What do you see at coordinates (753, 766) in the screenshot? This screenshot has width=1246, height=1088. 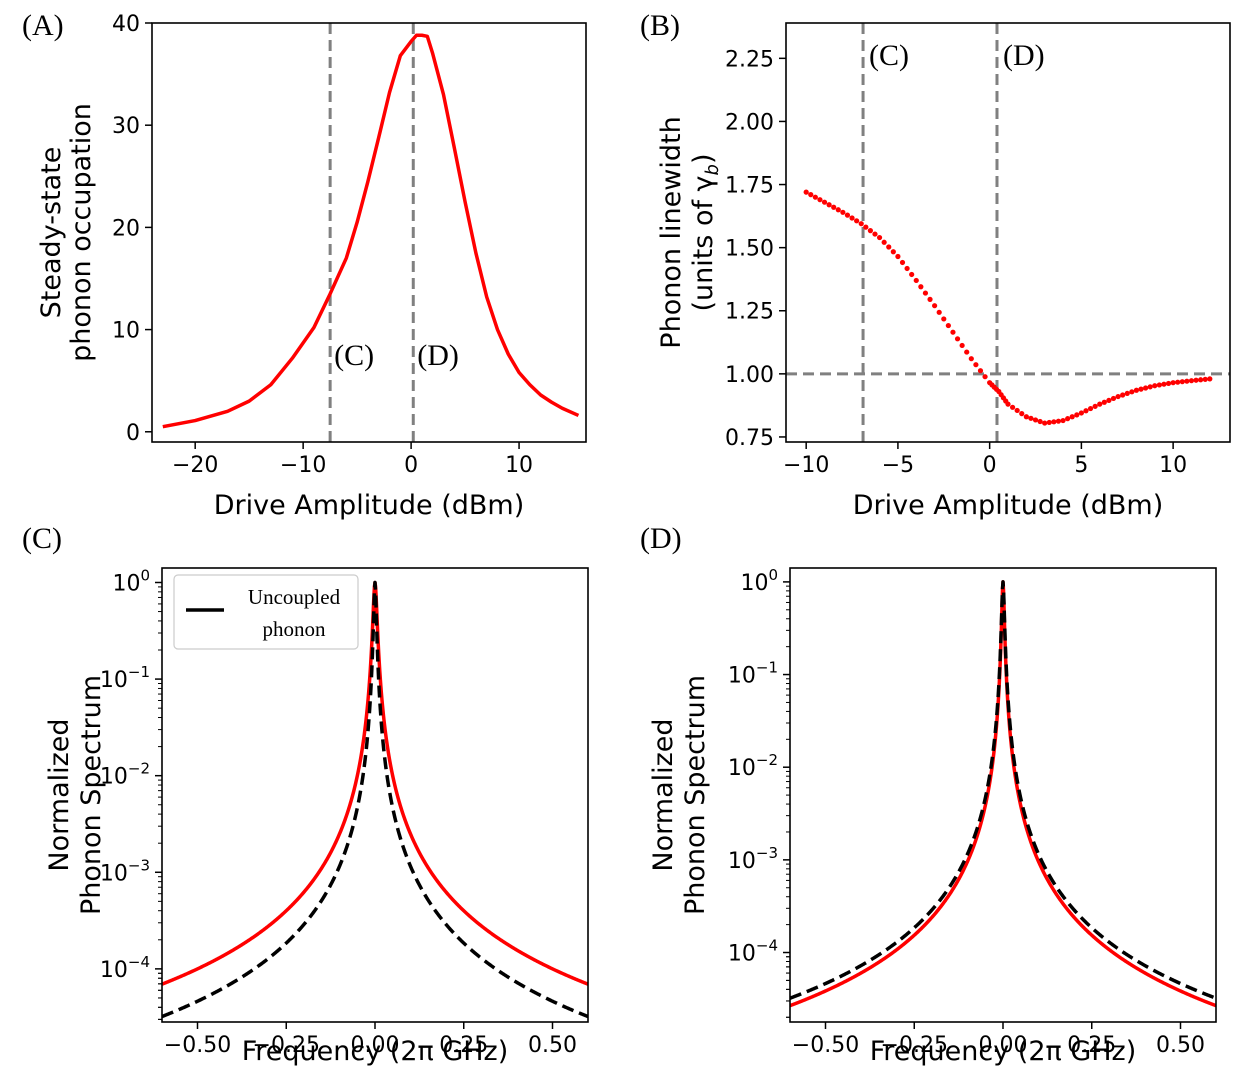 I see `y-tick-label: 10⁻²` at bounding box center [753, 766].